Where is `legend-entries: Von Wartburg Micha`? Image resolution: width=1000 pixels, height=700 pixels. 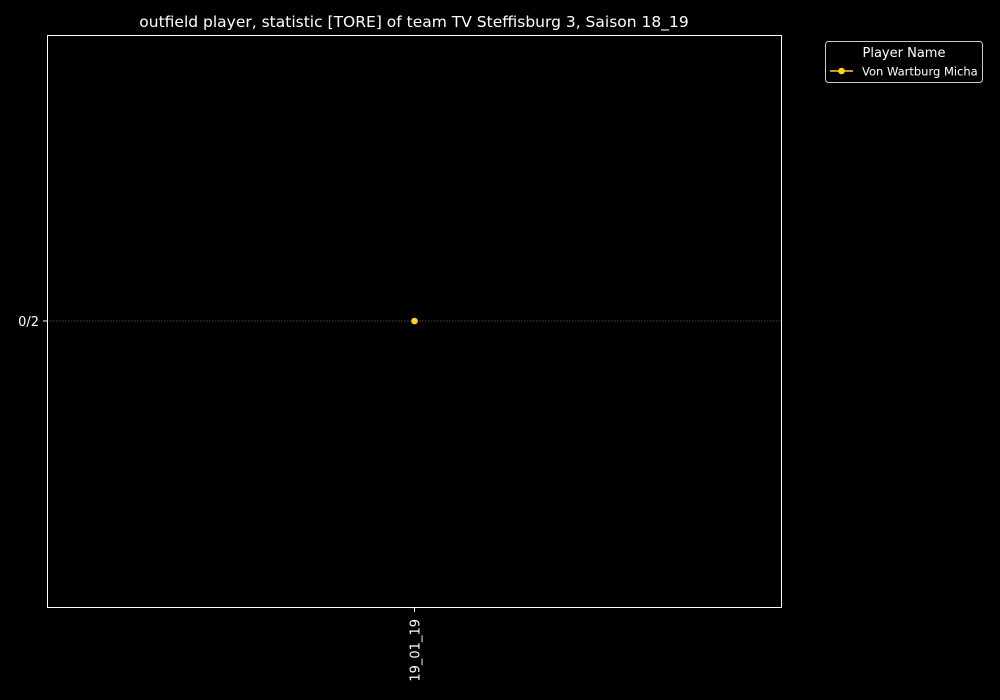 legend-entries: Von Wartburg Micha is located at coordinates (904, 72).